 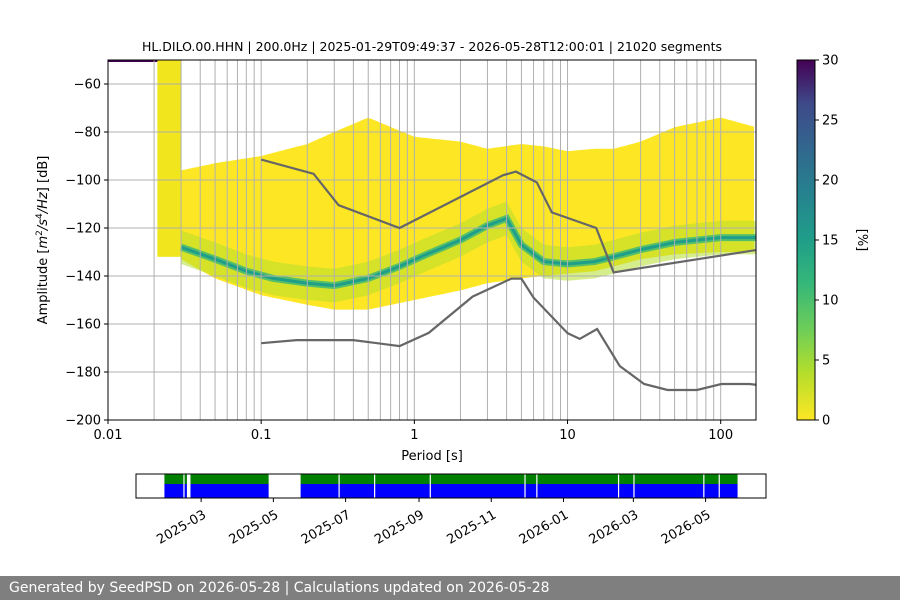 What do you see at coordinates (326, 528) in the screenshot?
I see `timeline-tick-label: 2025-07` at bounding box center [326, 528].